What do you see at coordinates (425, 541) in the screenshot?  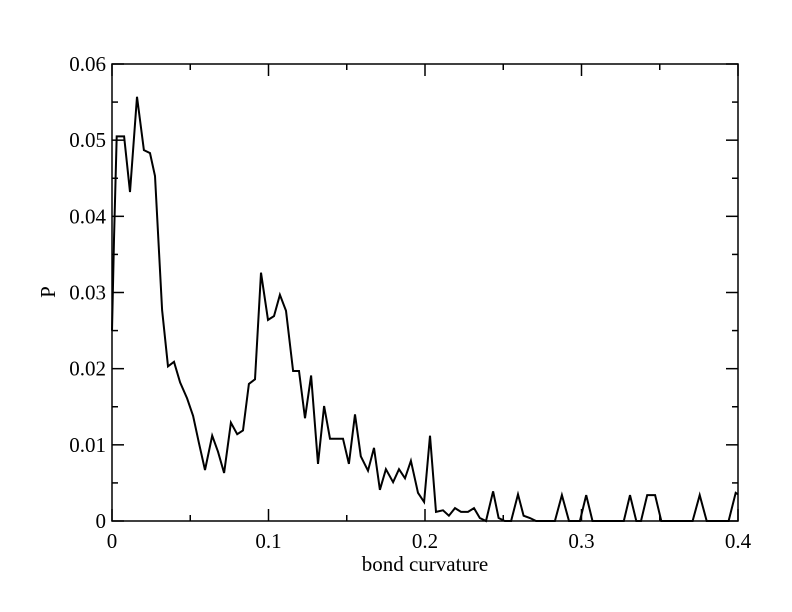 I see `x-tick-label: 0.2` at bounding box center [425, 541].